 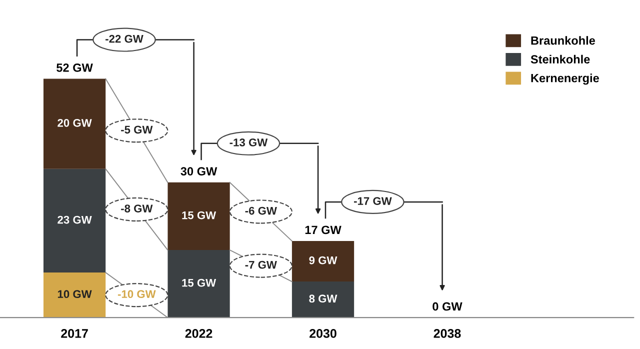 I want to click on x-tick-label: 2030, so click(x=323, y=333).